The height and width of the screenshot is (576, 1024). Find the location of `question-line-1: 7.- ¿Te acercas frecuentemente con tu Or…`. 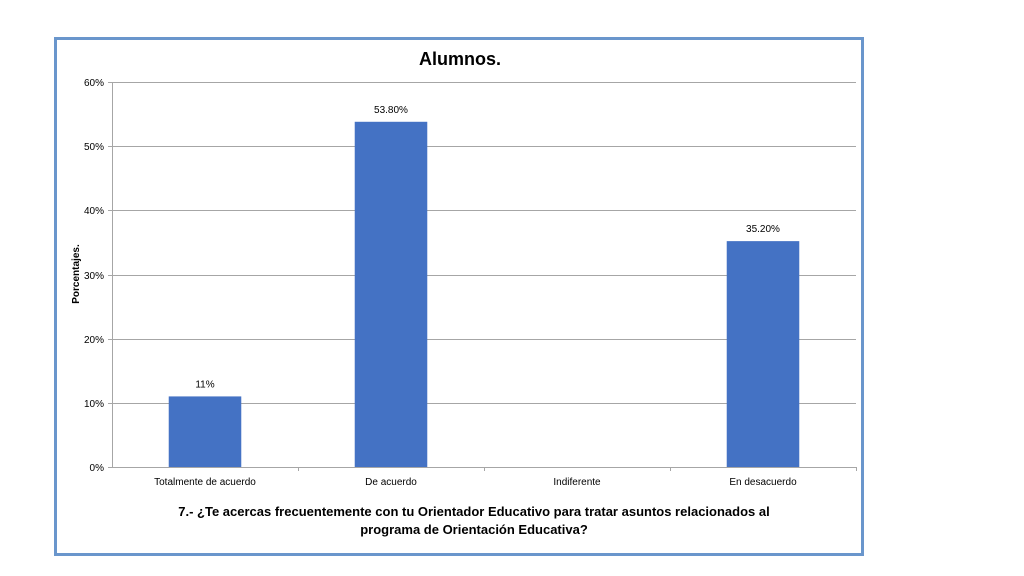

question-line-1: 7.- ¿Te acercas frecuentemente con tu Or… is located at coordinates (474, 511).